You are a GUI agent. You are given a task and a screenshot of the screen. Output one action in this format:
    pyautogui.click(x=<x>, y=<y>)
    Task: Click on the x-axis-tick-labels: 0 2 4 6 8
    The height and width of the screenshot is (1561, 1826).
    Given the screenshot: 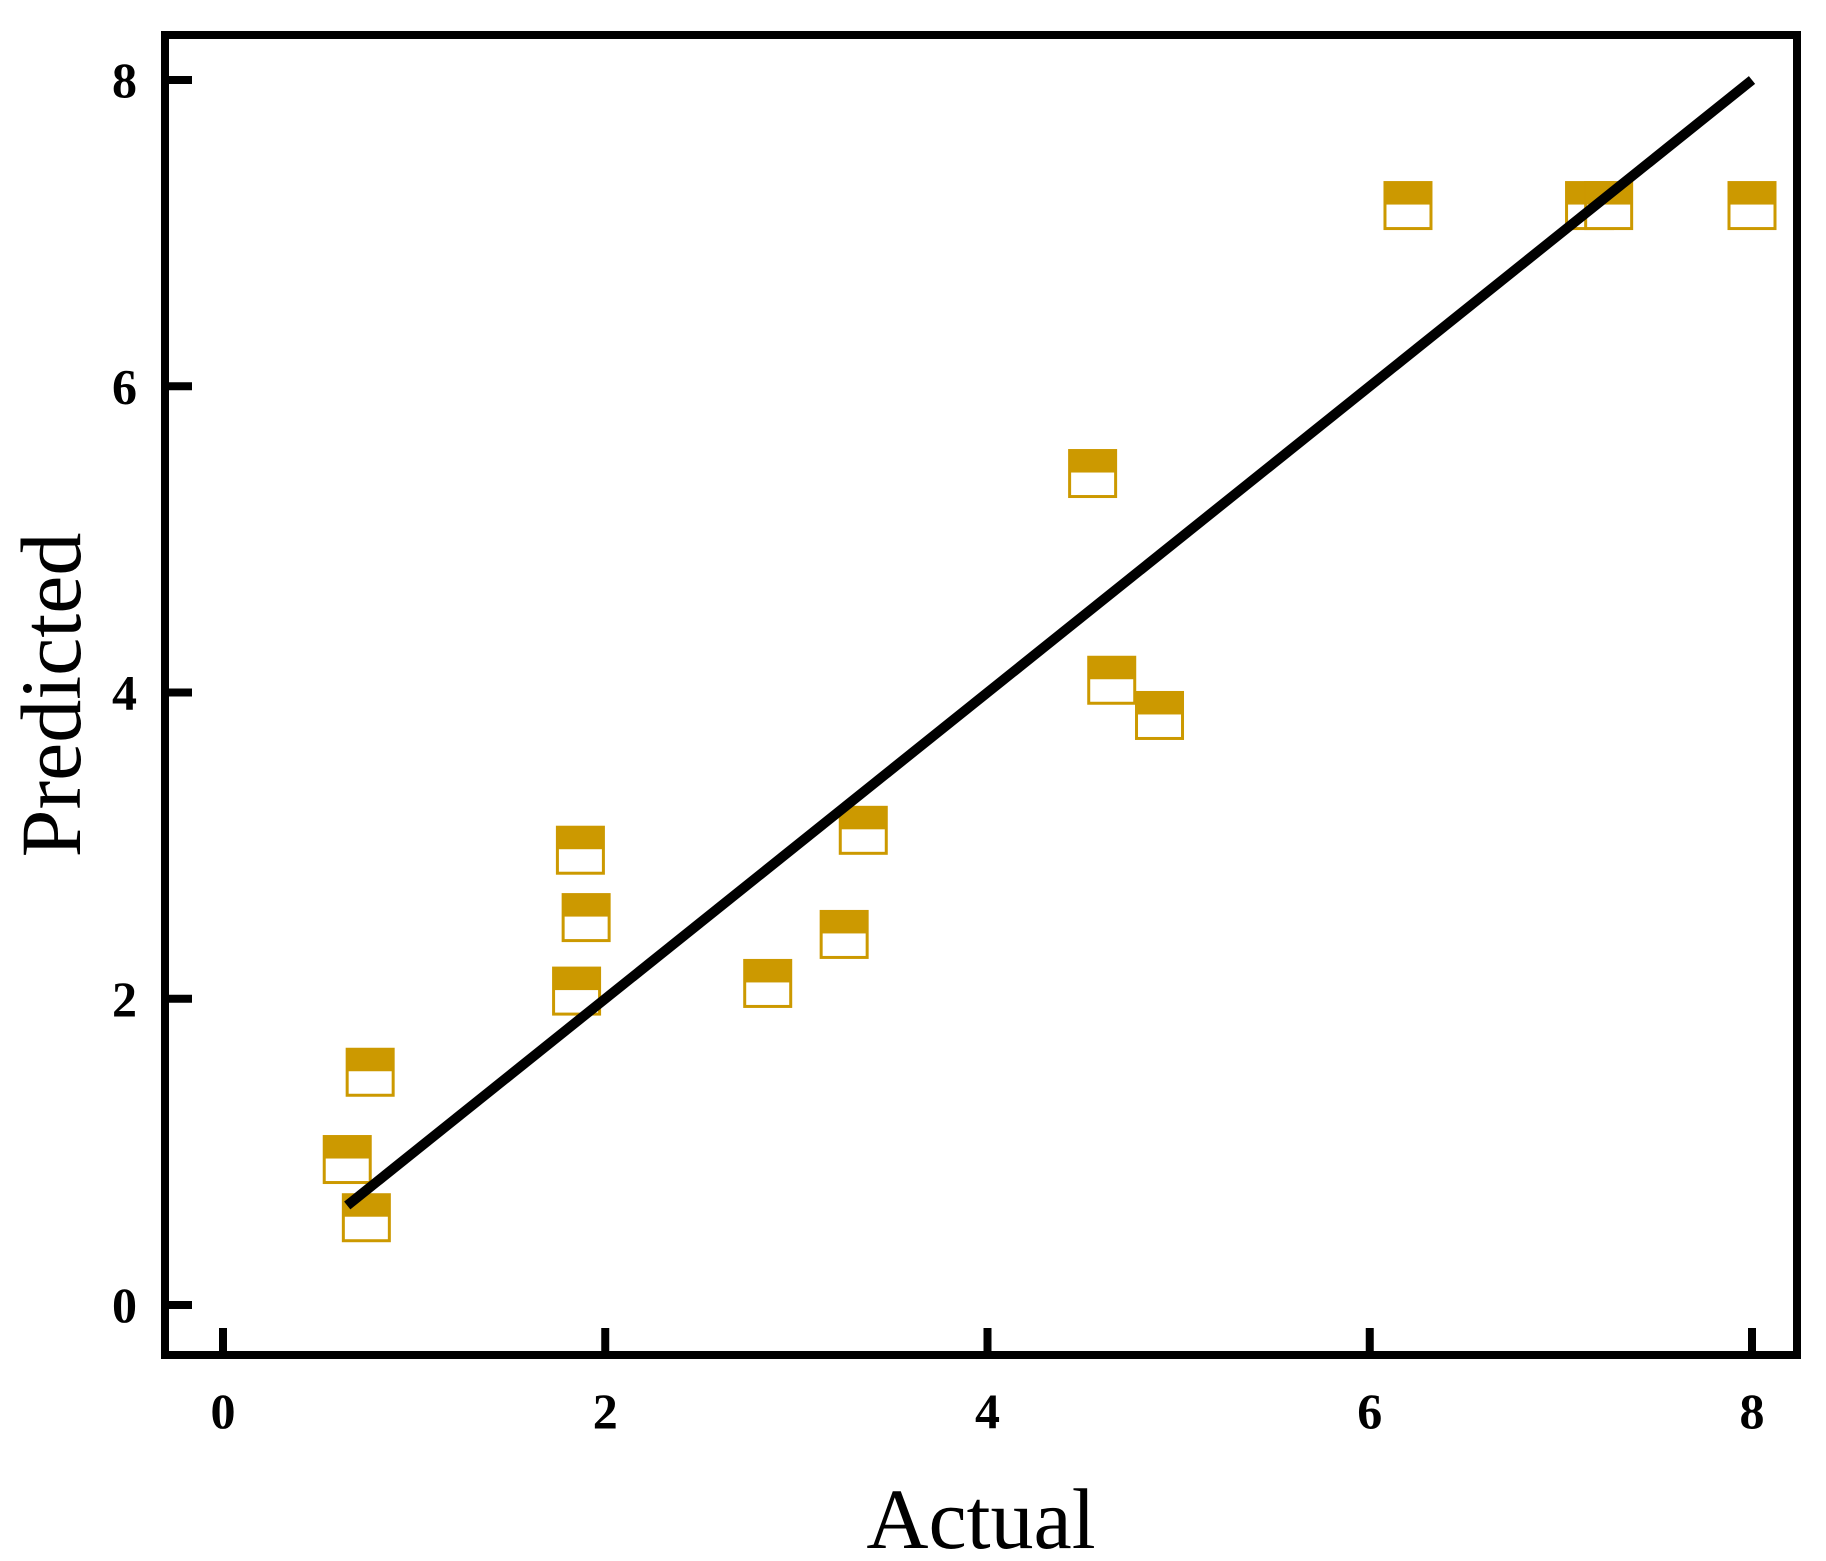 What is the action you would take?
    pyautogui.click(x=988, y=1411)
    